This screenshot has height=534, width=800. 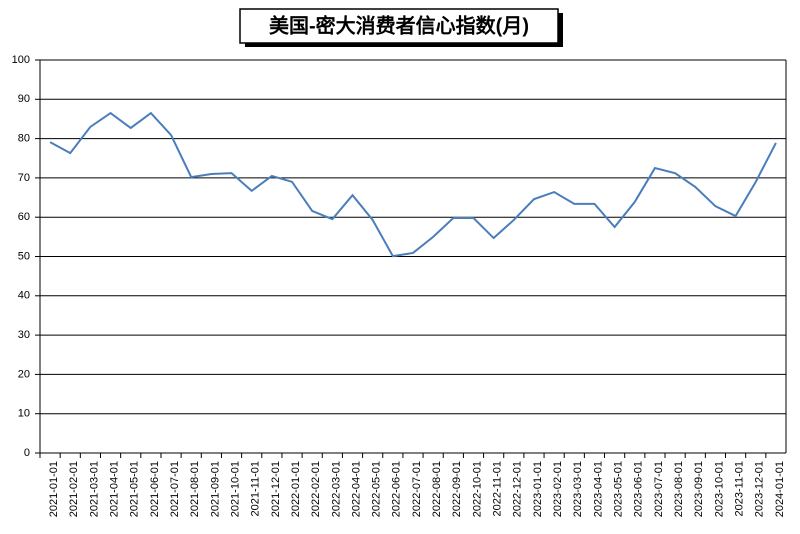 I want to click on x-tick-label: 2022-12-01, so click(x=518, y=489).